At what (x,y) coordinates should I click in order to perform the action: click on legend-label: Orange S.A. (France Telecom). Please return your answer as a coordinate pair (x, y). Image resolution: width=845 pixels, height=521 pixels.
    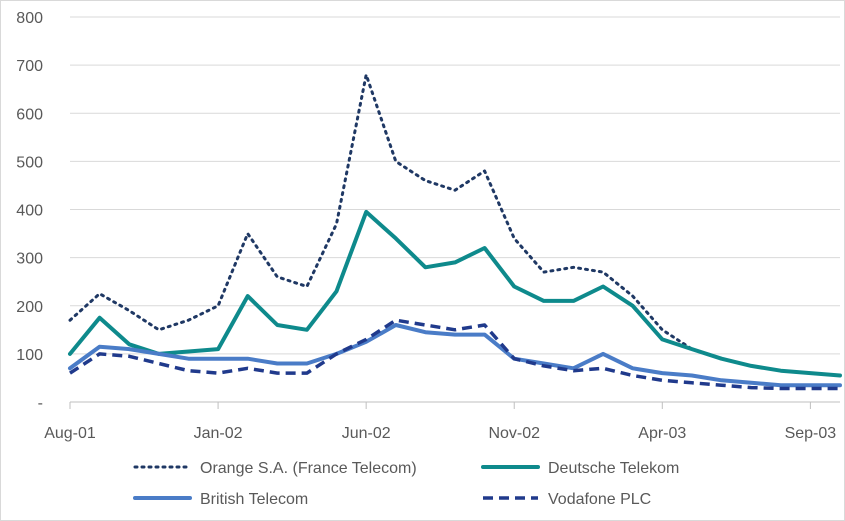
    Looking at the image, I should click on (308, 468).